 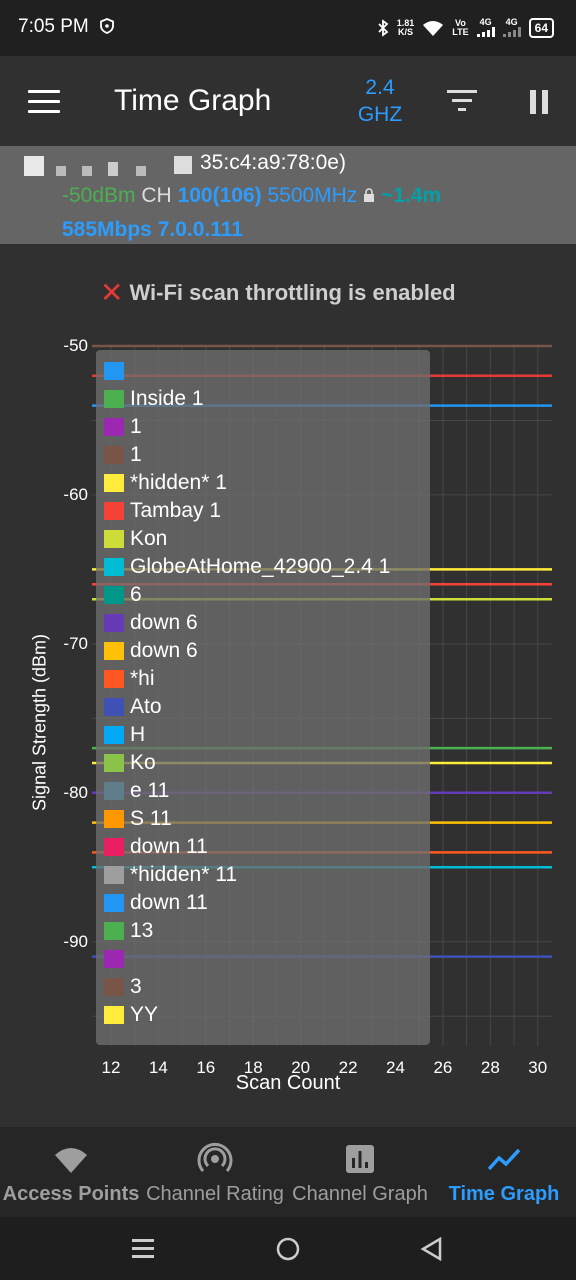 I want to click on legend-item: e 11, so click(x=136, y=791).